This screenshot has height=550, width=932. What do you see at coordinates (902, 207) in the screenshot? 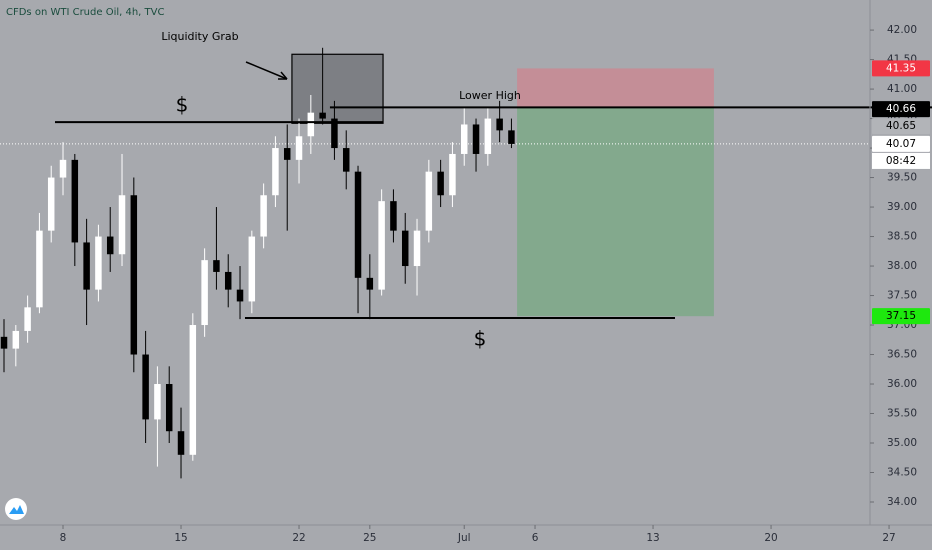
I see `y-tick-label: 39.00` at bounding box center [902, 207].